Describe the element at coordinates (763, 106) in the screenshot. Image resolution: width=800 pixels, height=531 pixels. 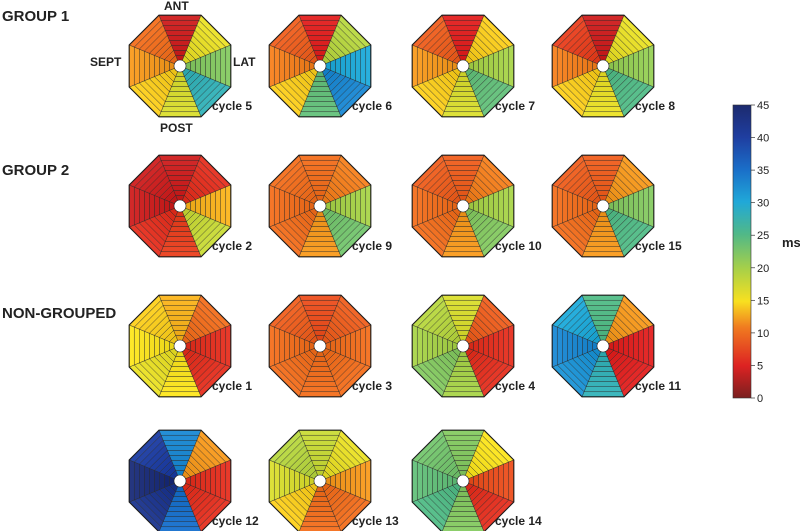
I see `colorbar-tick-label: 45` at that location.